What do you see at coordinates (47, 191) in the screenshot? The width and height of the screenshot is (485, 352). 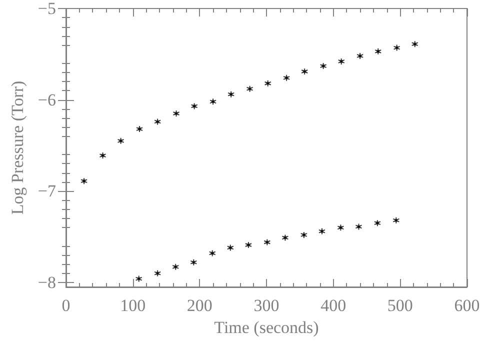 I see `y-tick-label: −7` at bounding box center [47, 191].